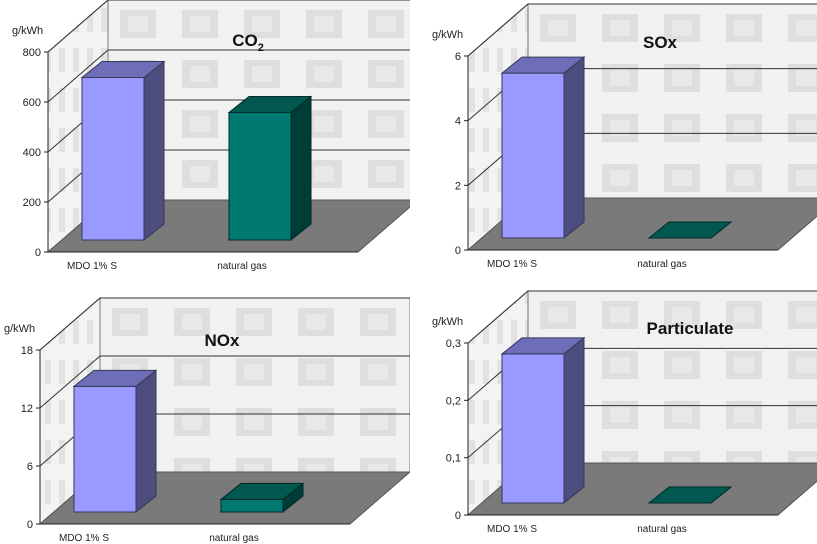  What do you see at coordinates (453, 401) in the screenshot?
I see `y-tick-label: 0,2` at bounding box center [453, 401].